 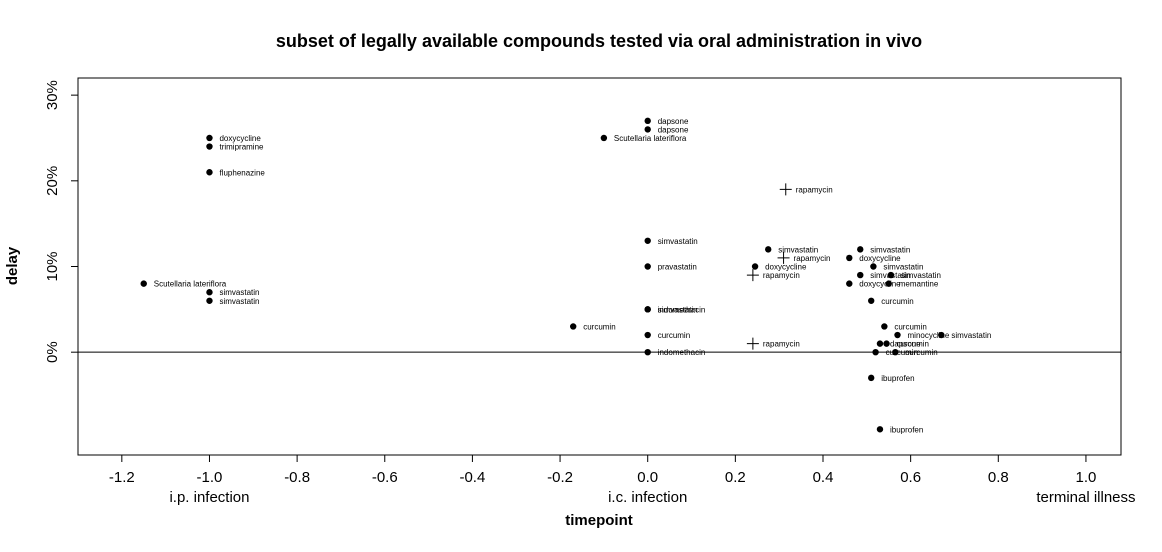 What do you see at coordinates (297, 477) in the screenshot?
I see `x-tick-label: -0.8` at bounding box center [297, 477].